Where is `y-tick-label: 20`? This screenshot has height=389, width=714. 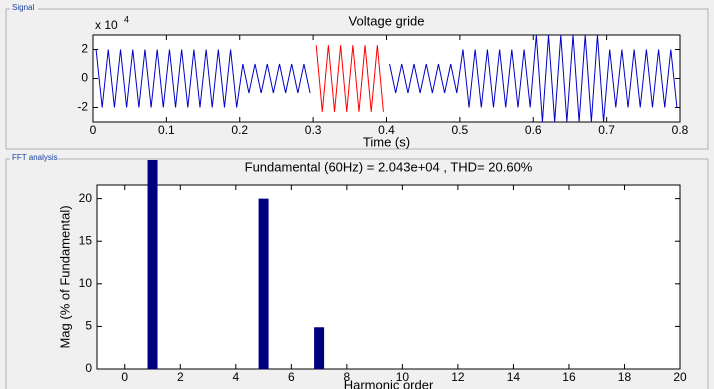
y-tick-label: 20 is located at coordinates (86, 198).